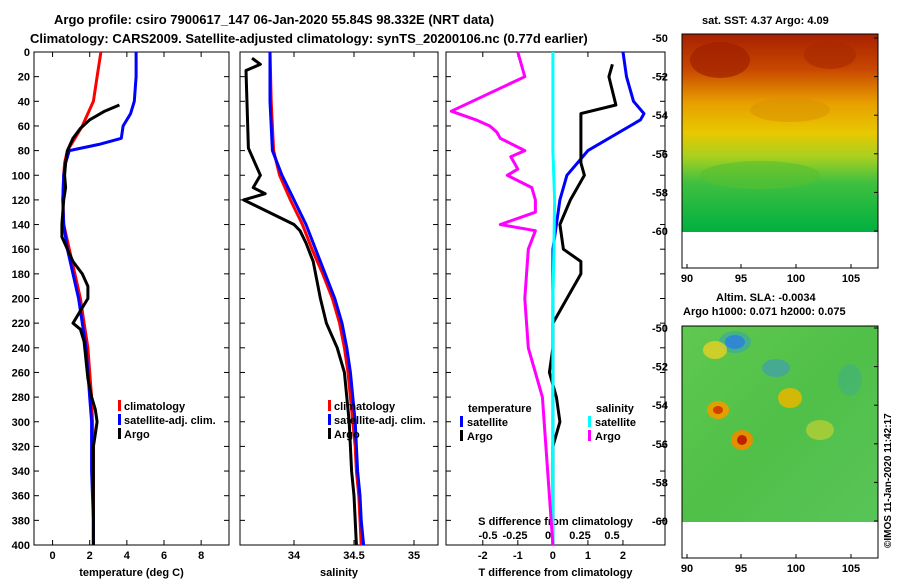  What do you see at coordinates (317, 299) in the screenshot?
I see `salinity-satellite-adj-clim--line` at bounding box center [317, 299].